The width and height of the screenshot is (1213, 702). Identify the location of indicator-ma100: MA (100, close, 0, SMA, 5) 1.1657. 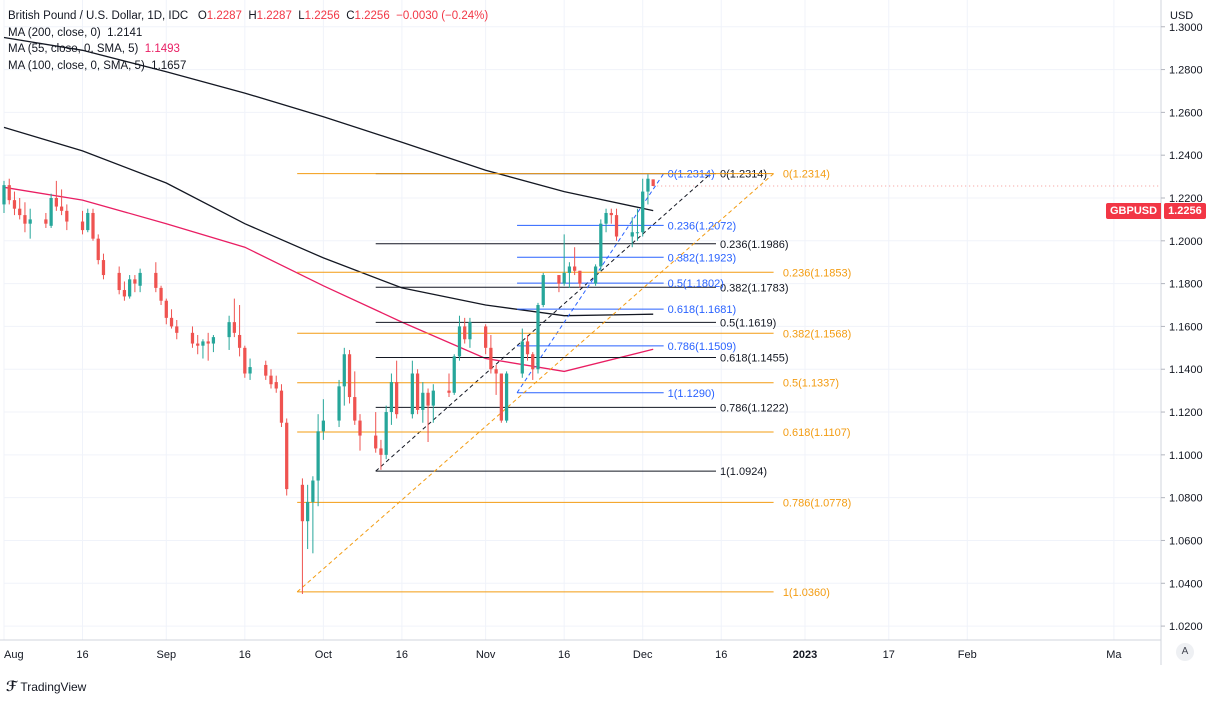
(248, 66).